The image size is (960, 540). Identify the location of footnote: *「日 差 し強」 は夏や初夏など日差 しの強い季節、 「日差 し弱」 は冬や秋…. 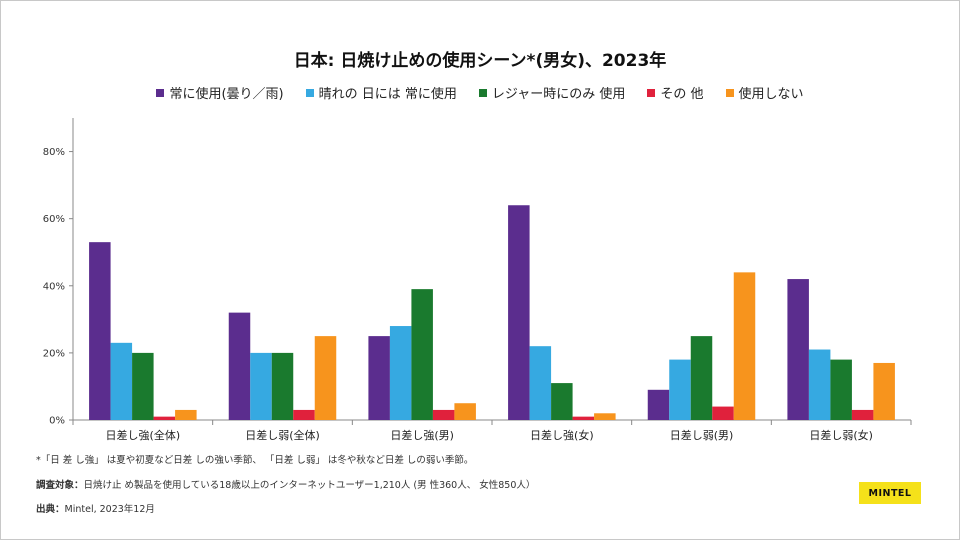
(255, 460).